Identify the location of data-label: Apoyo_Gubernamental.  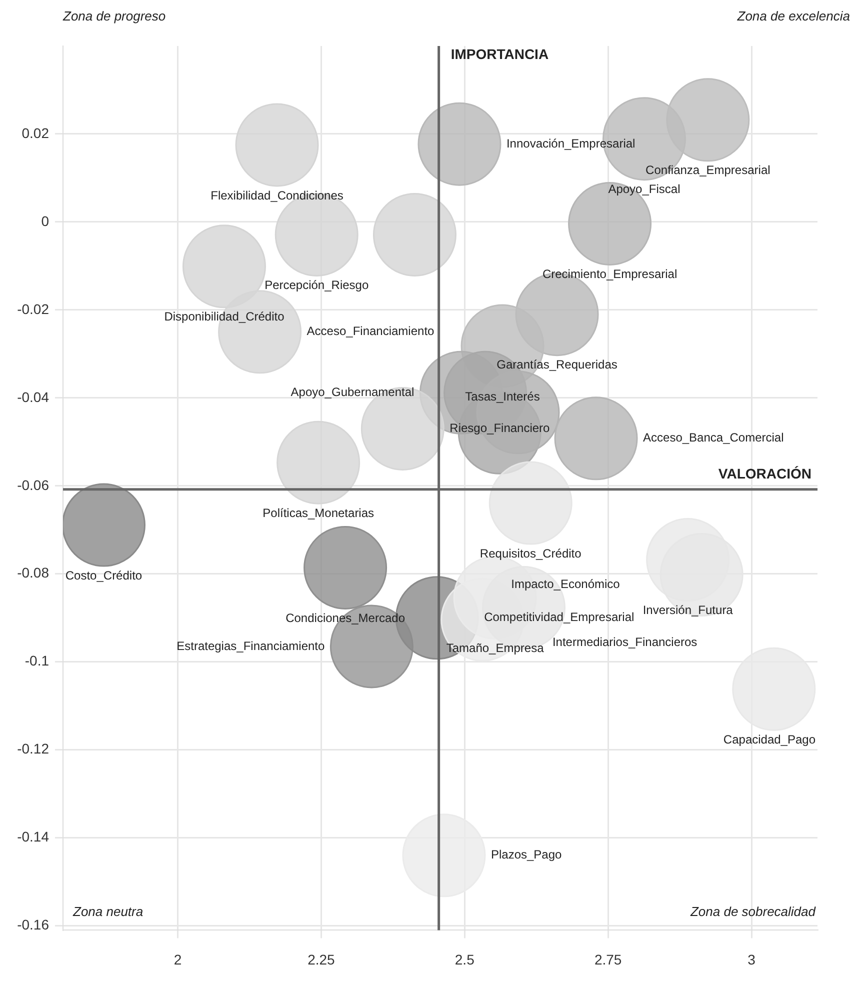
(352, 391).